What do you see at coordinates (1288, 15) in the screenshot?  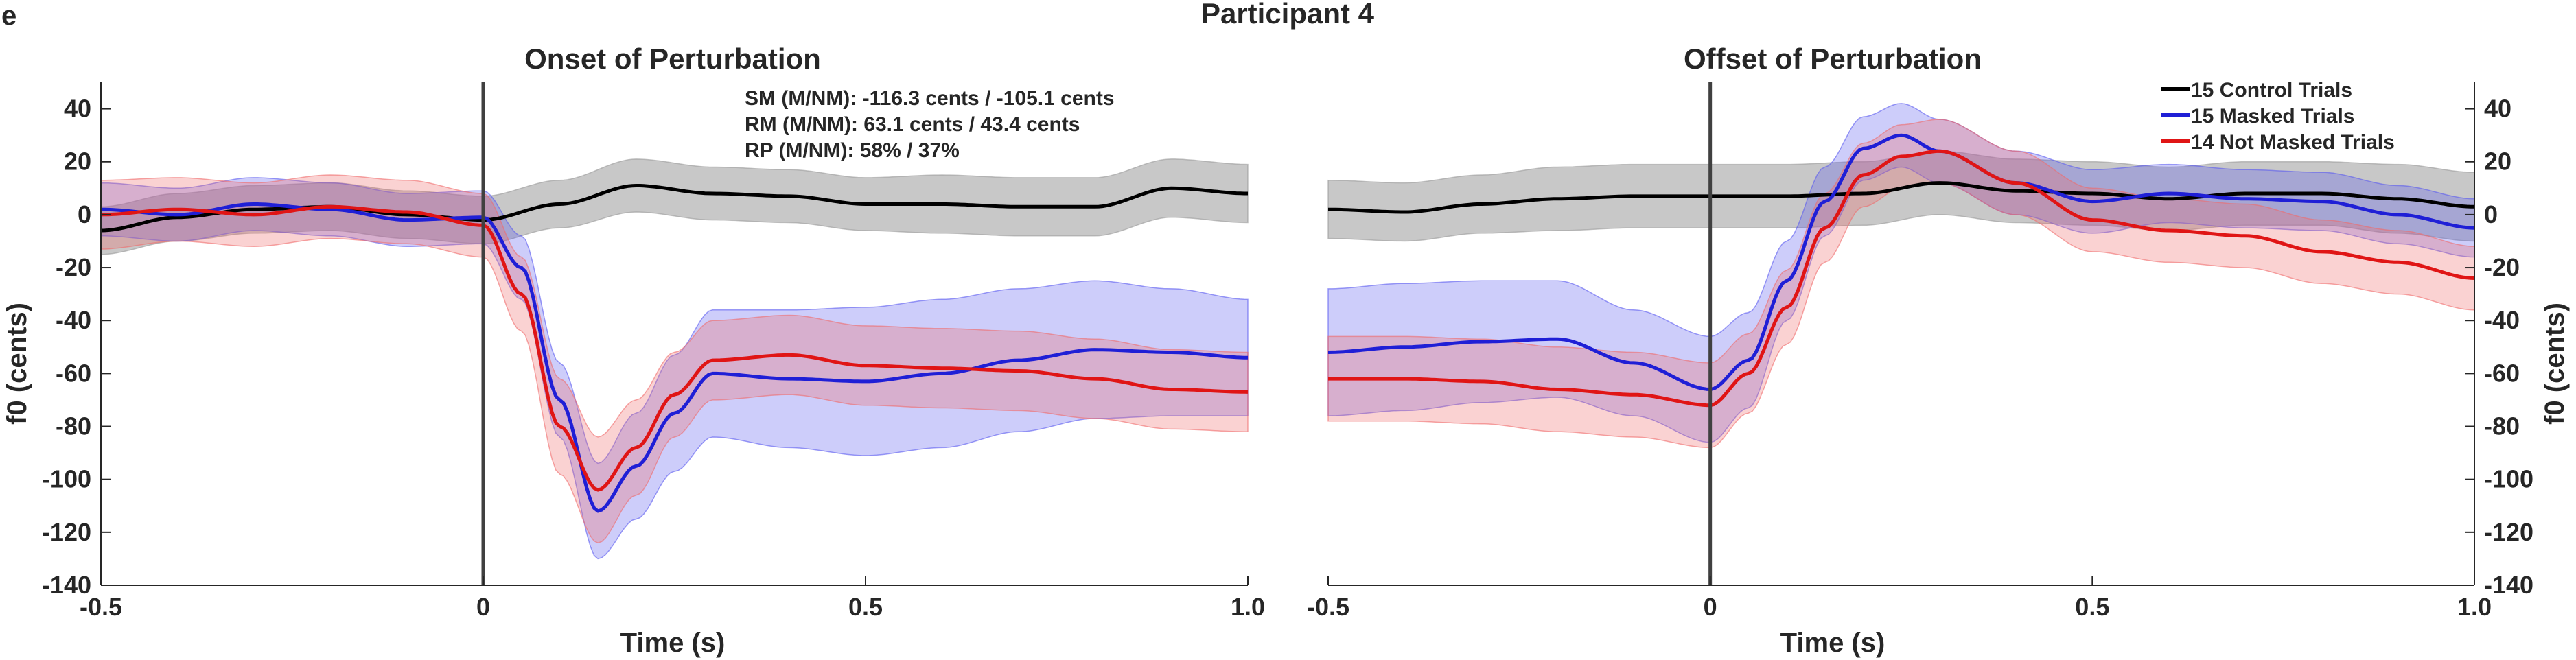 I see `figure-title: Participant 4` at bounding box center [1288, 15].